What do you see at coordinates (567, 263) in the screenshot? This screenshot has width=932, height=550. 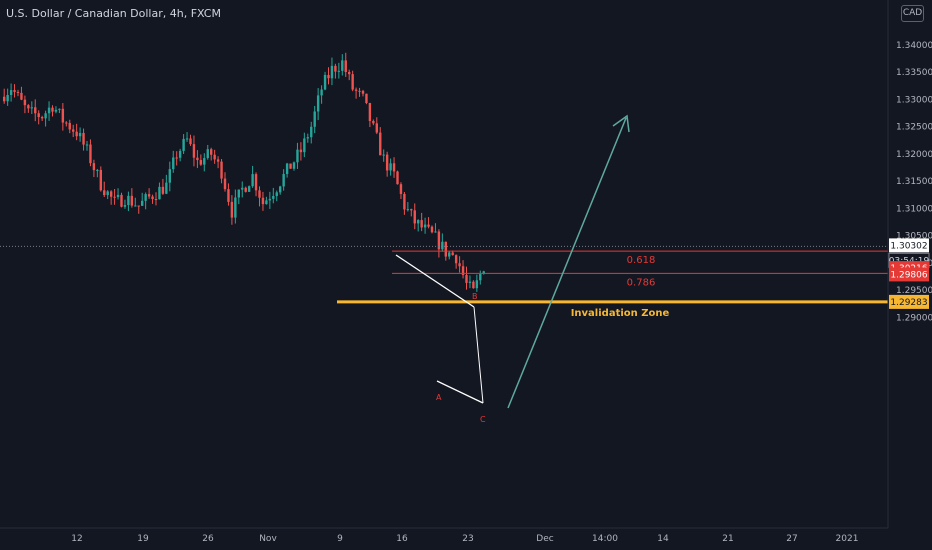 I see `projection-arrow-line` at bounding box center [567, 263].